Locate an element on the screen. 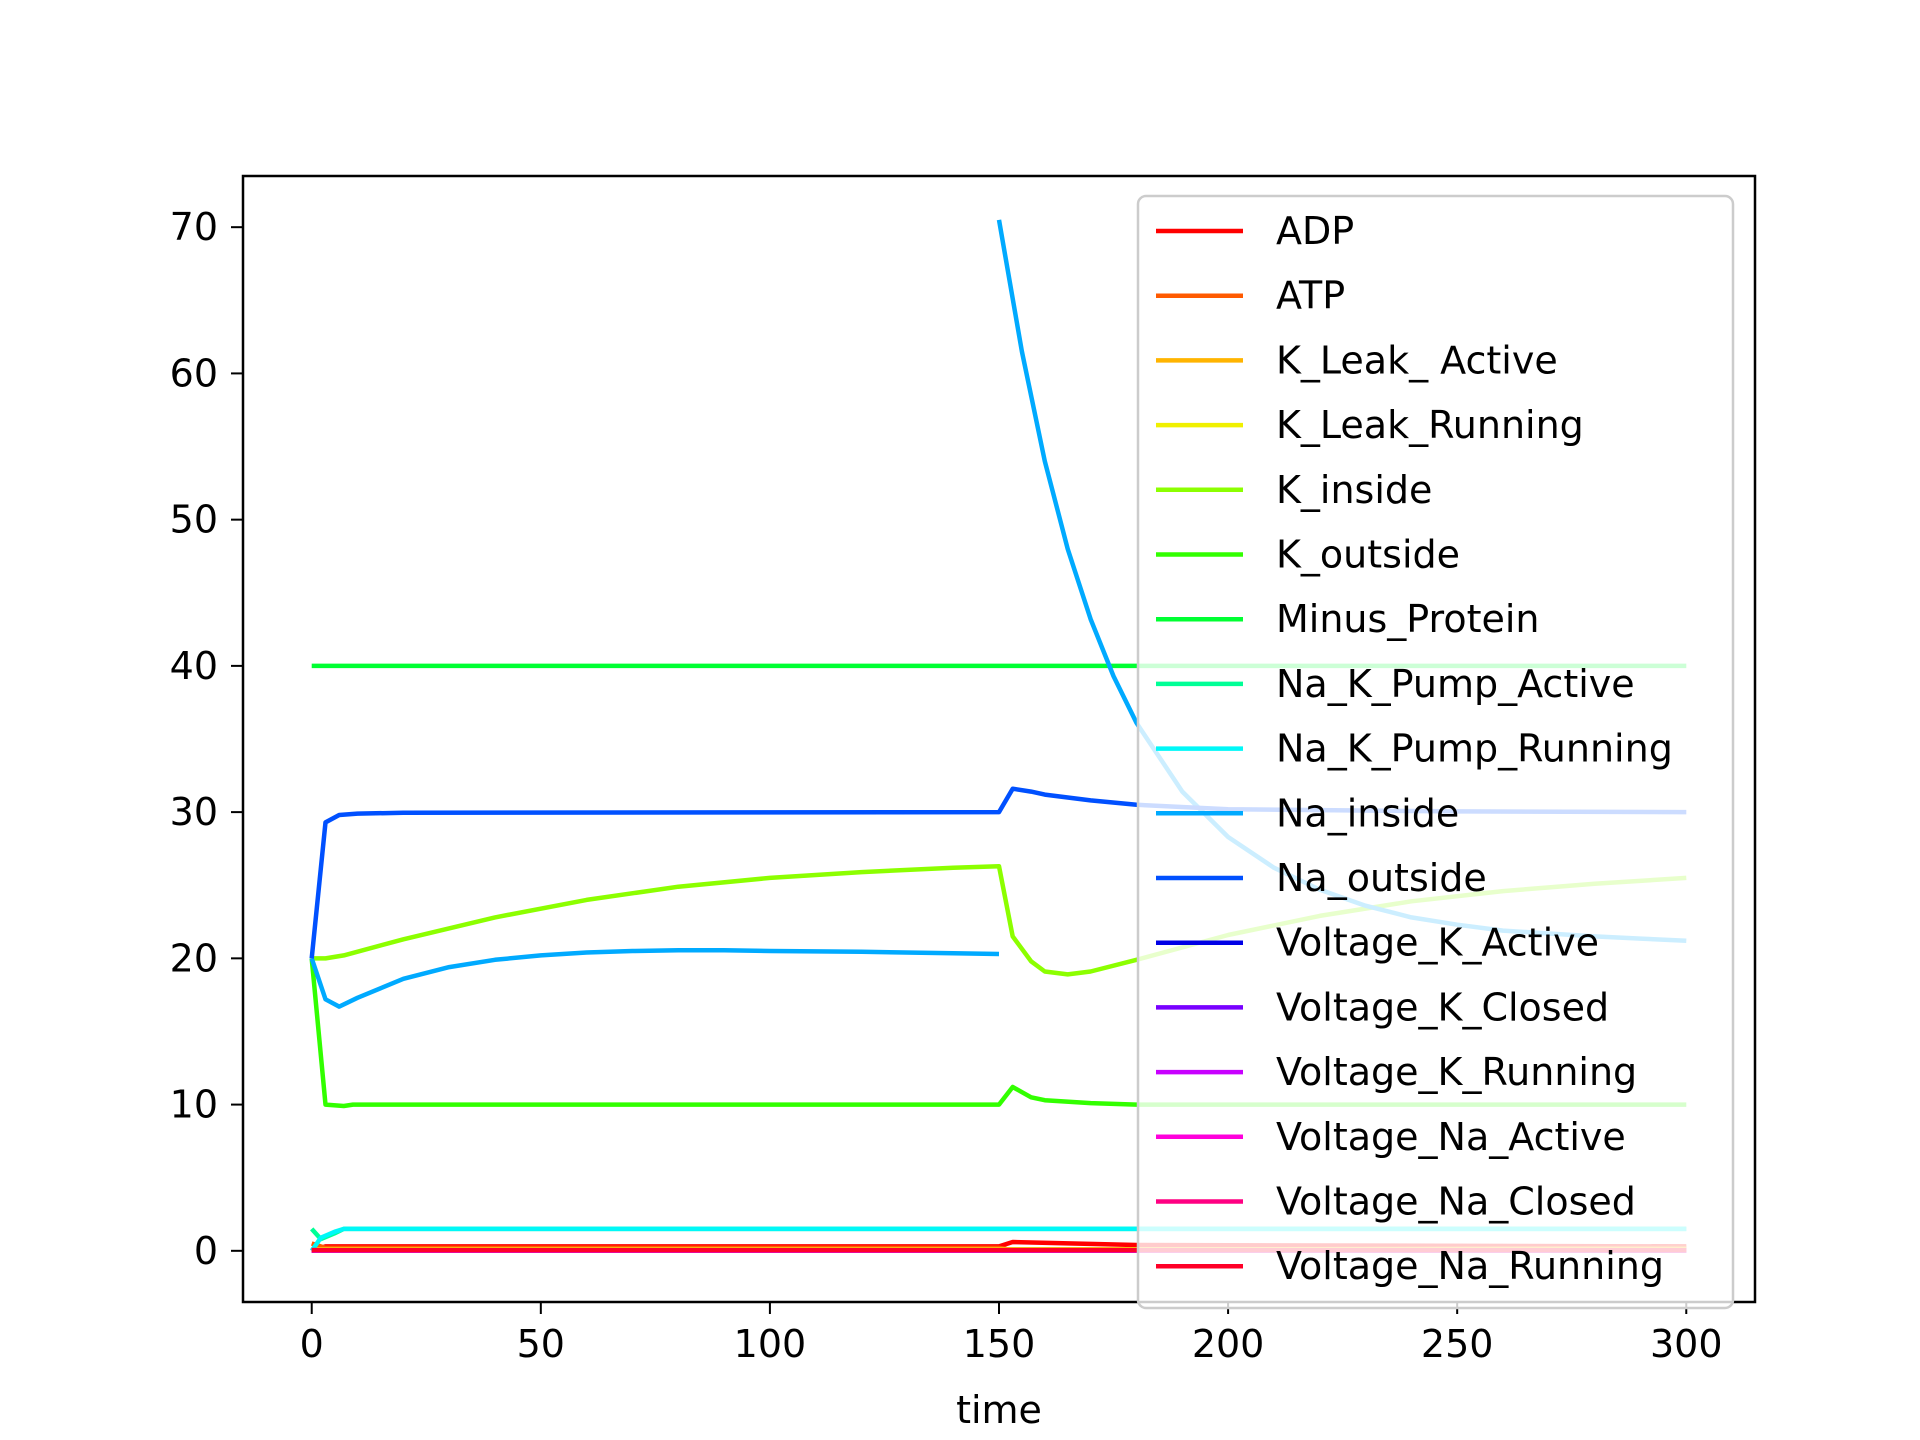  y-tick-label-4: 40 is located at coordinates (194, 666).